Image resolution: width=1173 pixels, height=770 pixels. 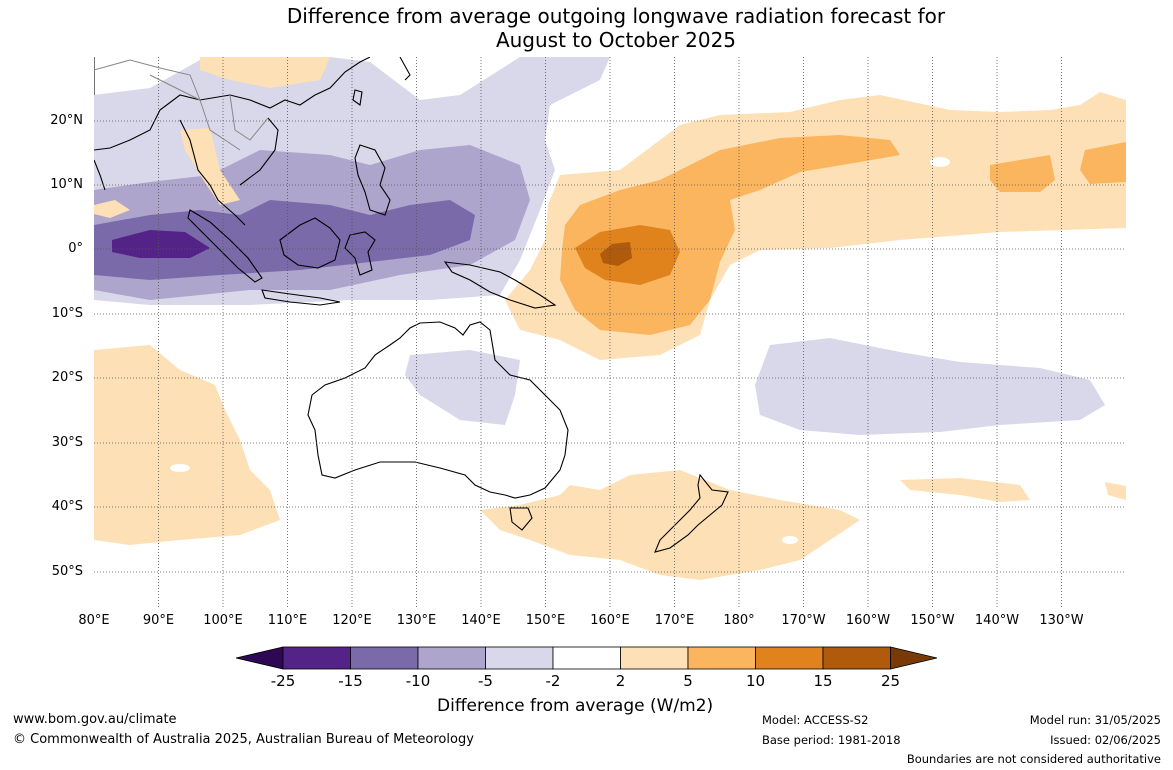 I want to click on colorbar-tick-label: -25, so click(x=283, y=681).